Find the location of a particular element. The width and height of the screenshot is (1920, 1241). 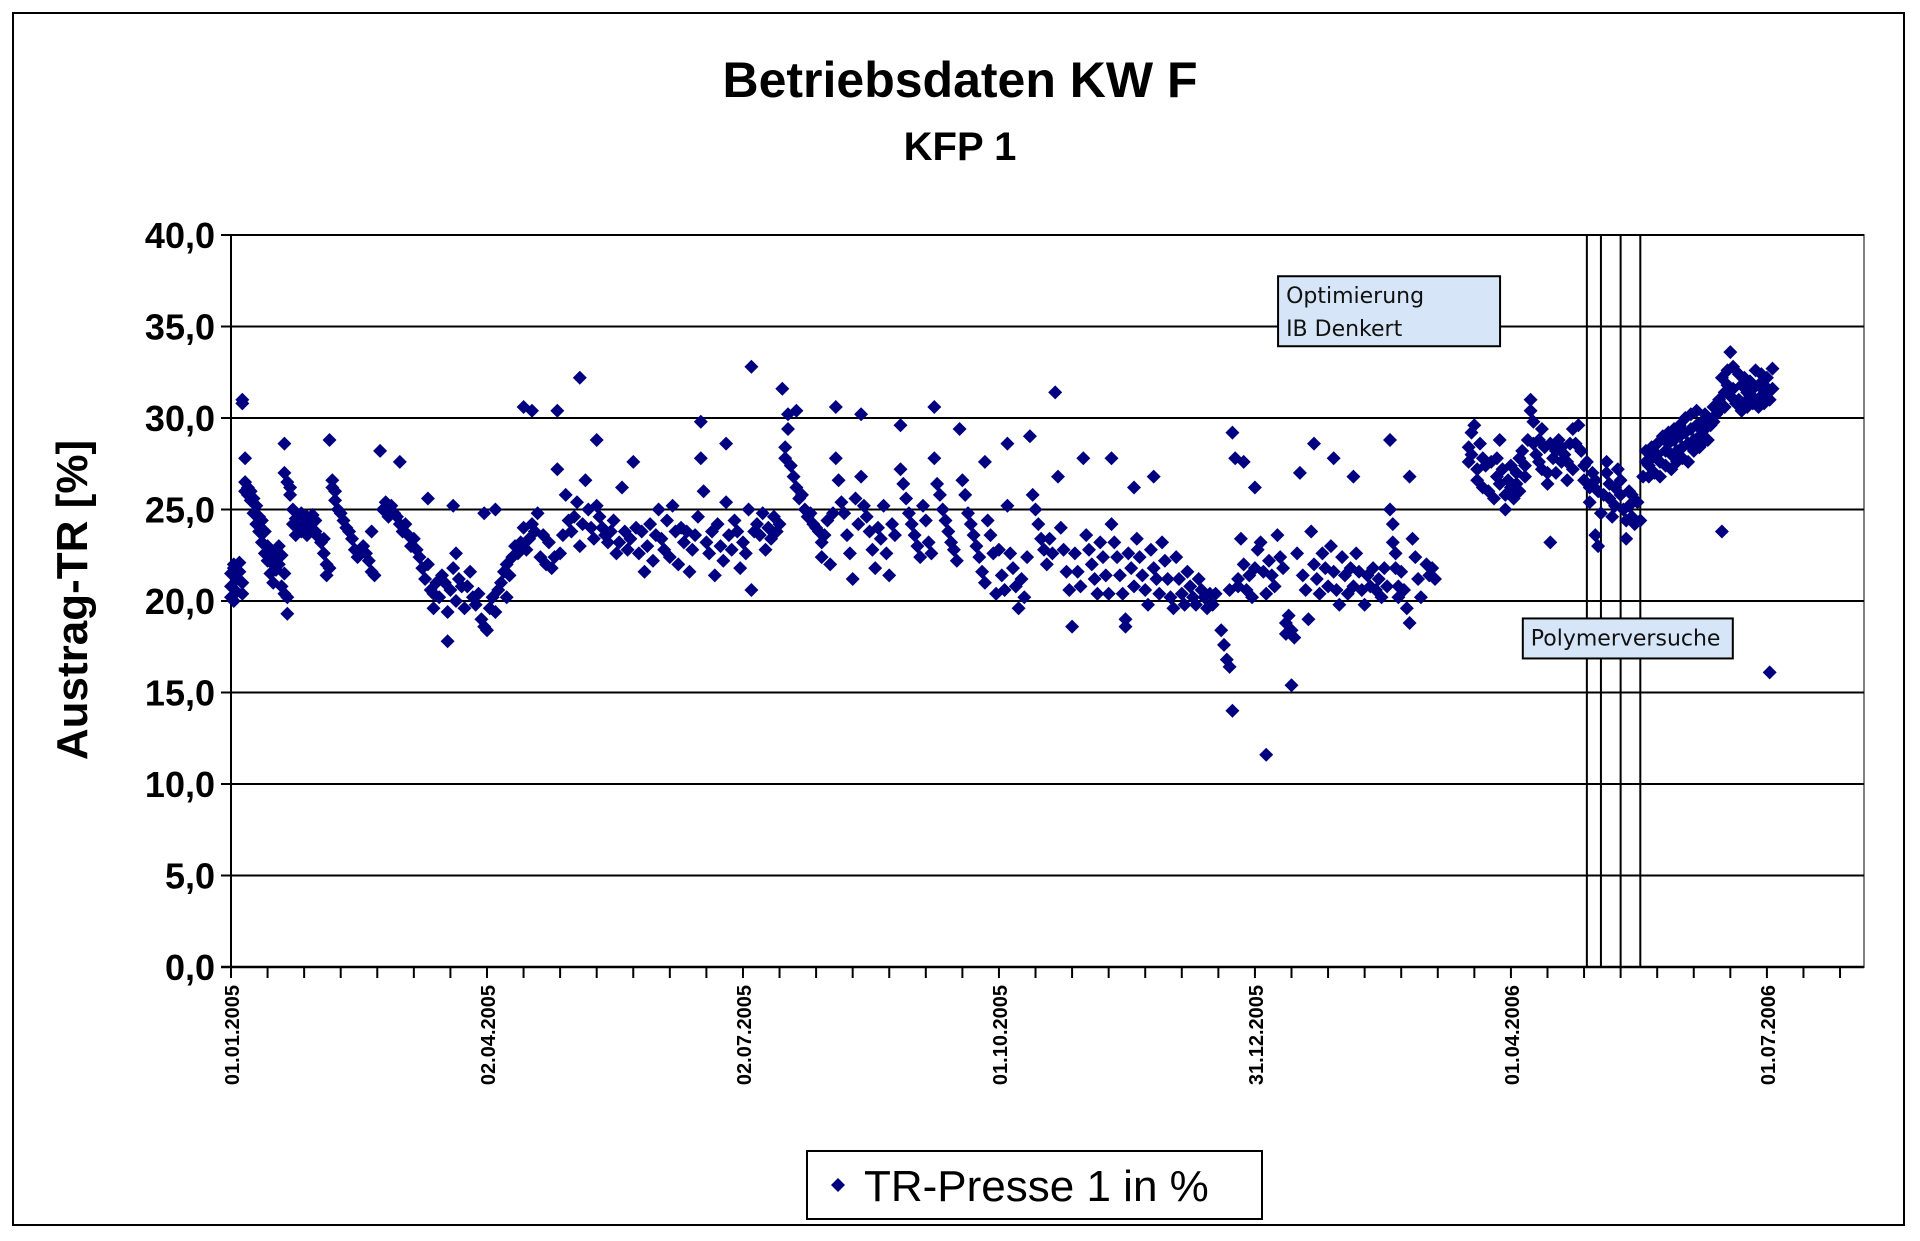

y-tick-label: 10,0 is located at coordinates (180, 784).